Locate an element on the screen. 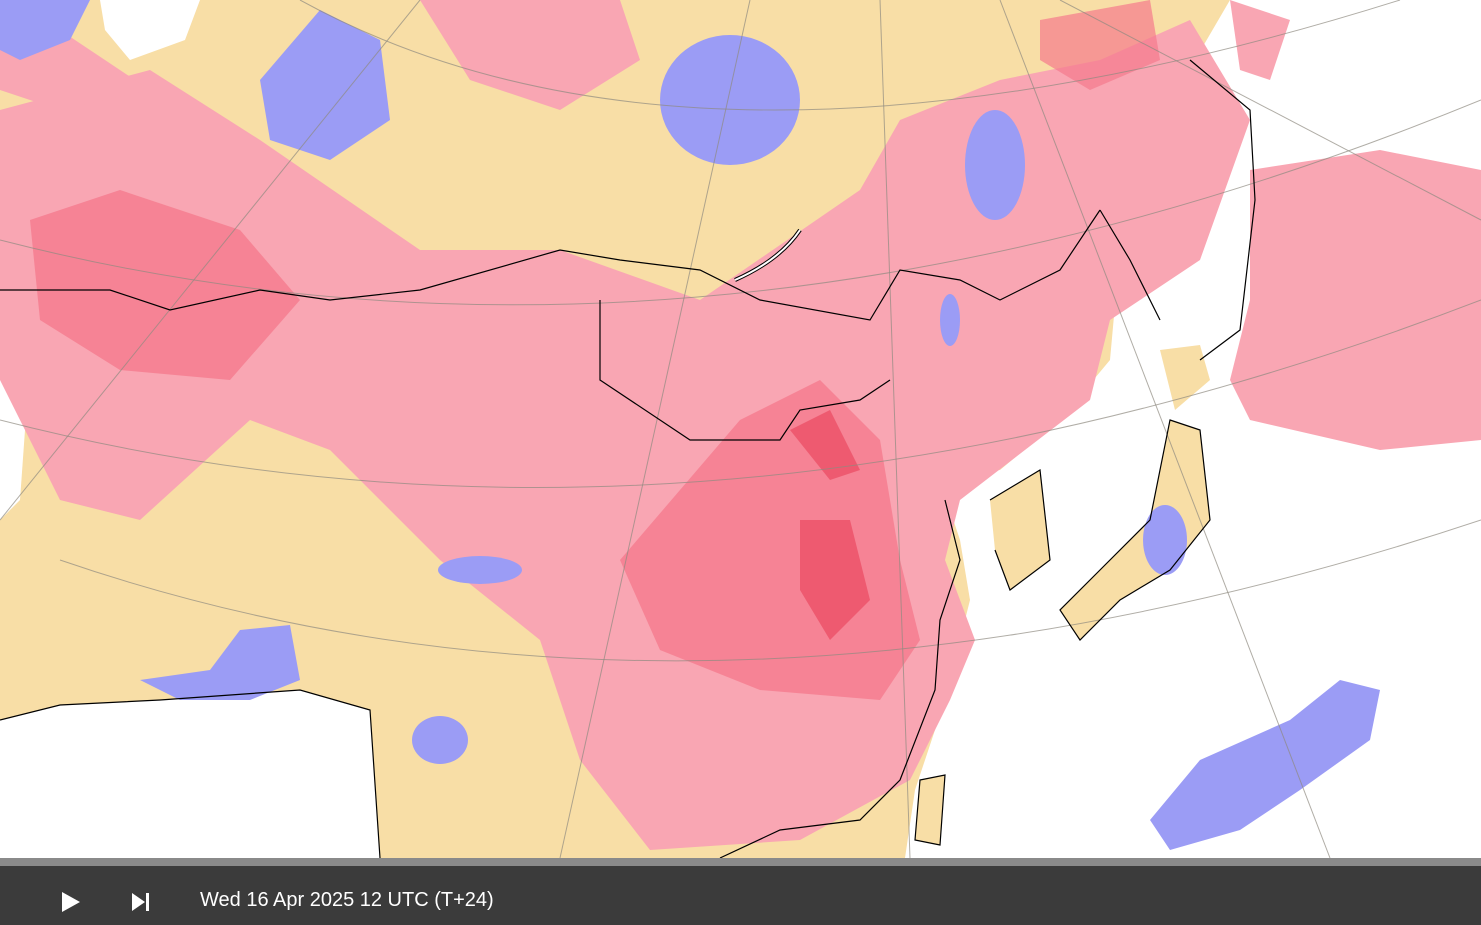  play-icon is located at coordinates (71, 902).